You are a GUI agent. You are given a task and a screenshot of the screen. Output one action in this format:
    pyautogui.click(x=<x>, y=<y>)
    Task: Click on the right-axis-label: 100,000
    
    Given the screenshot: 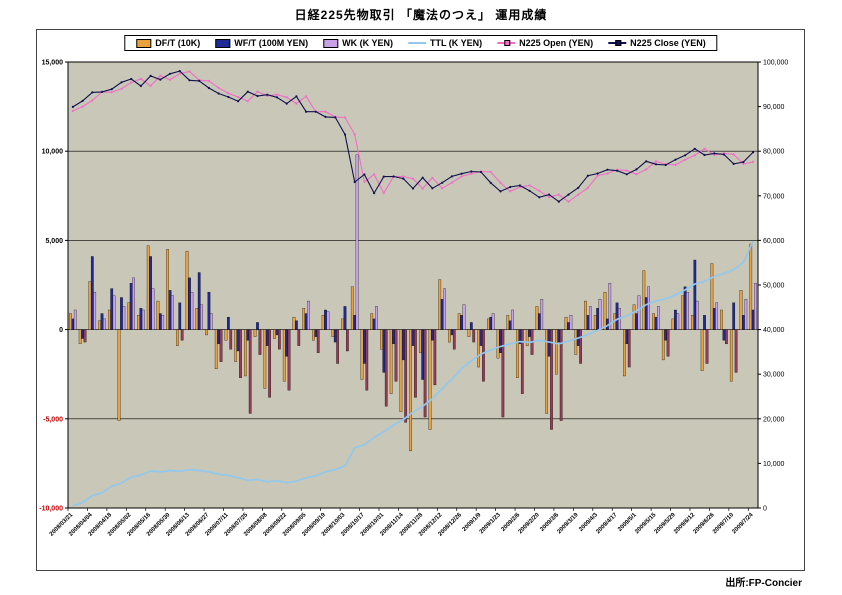 What is the action you would take?
    pyautogui.click(x=775, y=63)
    